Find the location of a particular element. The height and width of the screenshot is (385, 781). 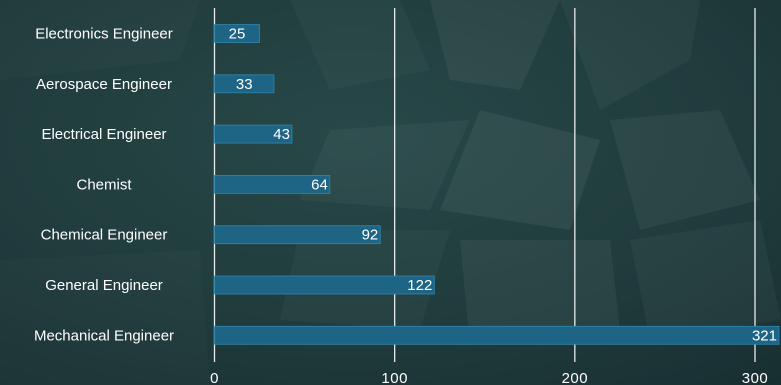

data-label: 321 is located at coordinates (764, 335).